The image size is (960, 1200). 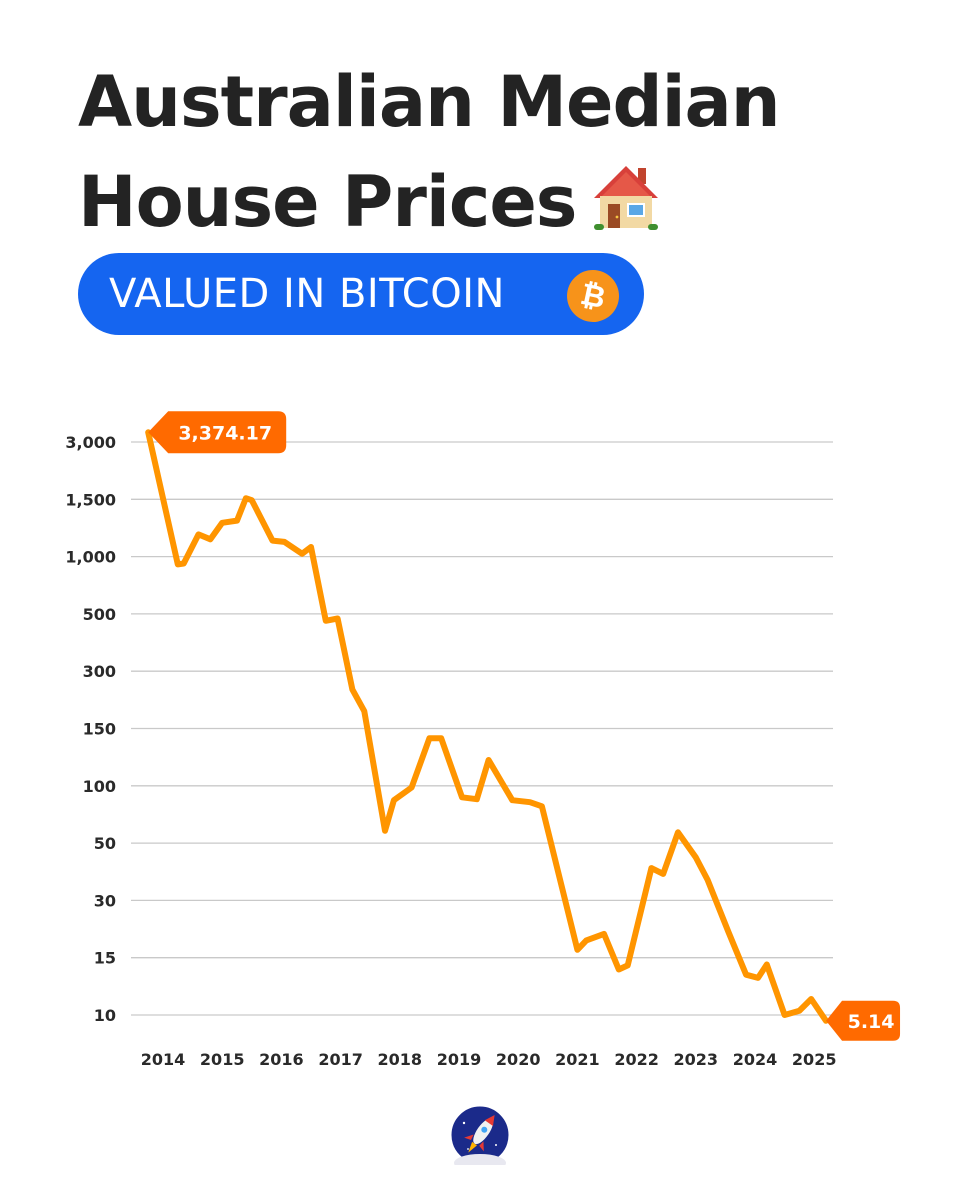 What do you see at coordinates (459, 1059) in the screenshot?
I see `x-tick-label: 2019` at bounding box center [459, 1059].